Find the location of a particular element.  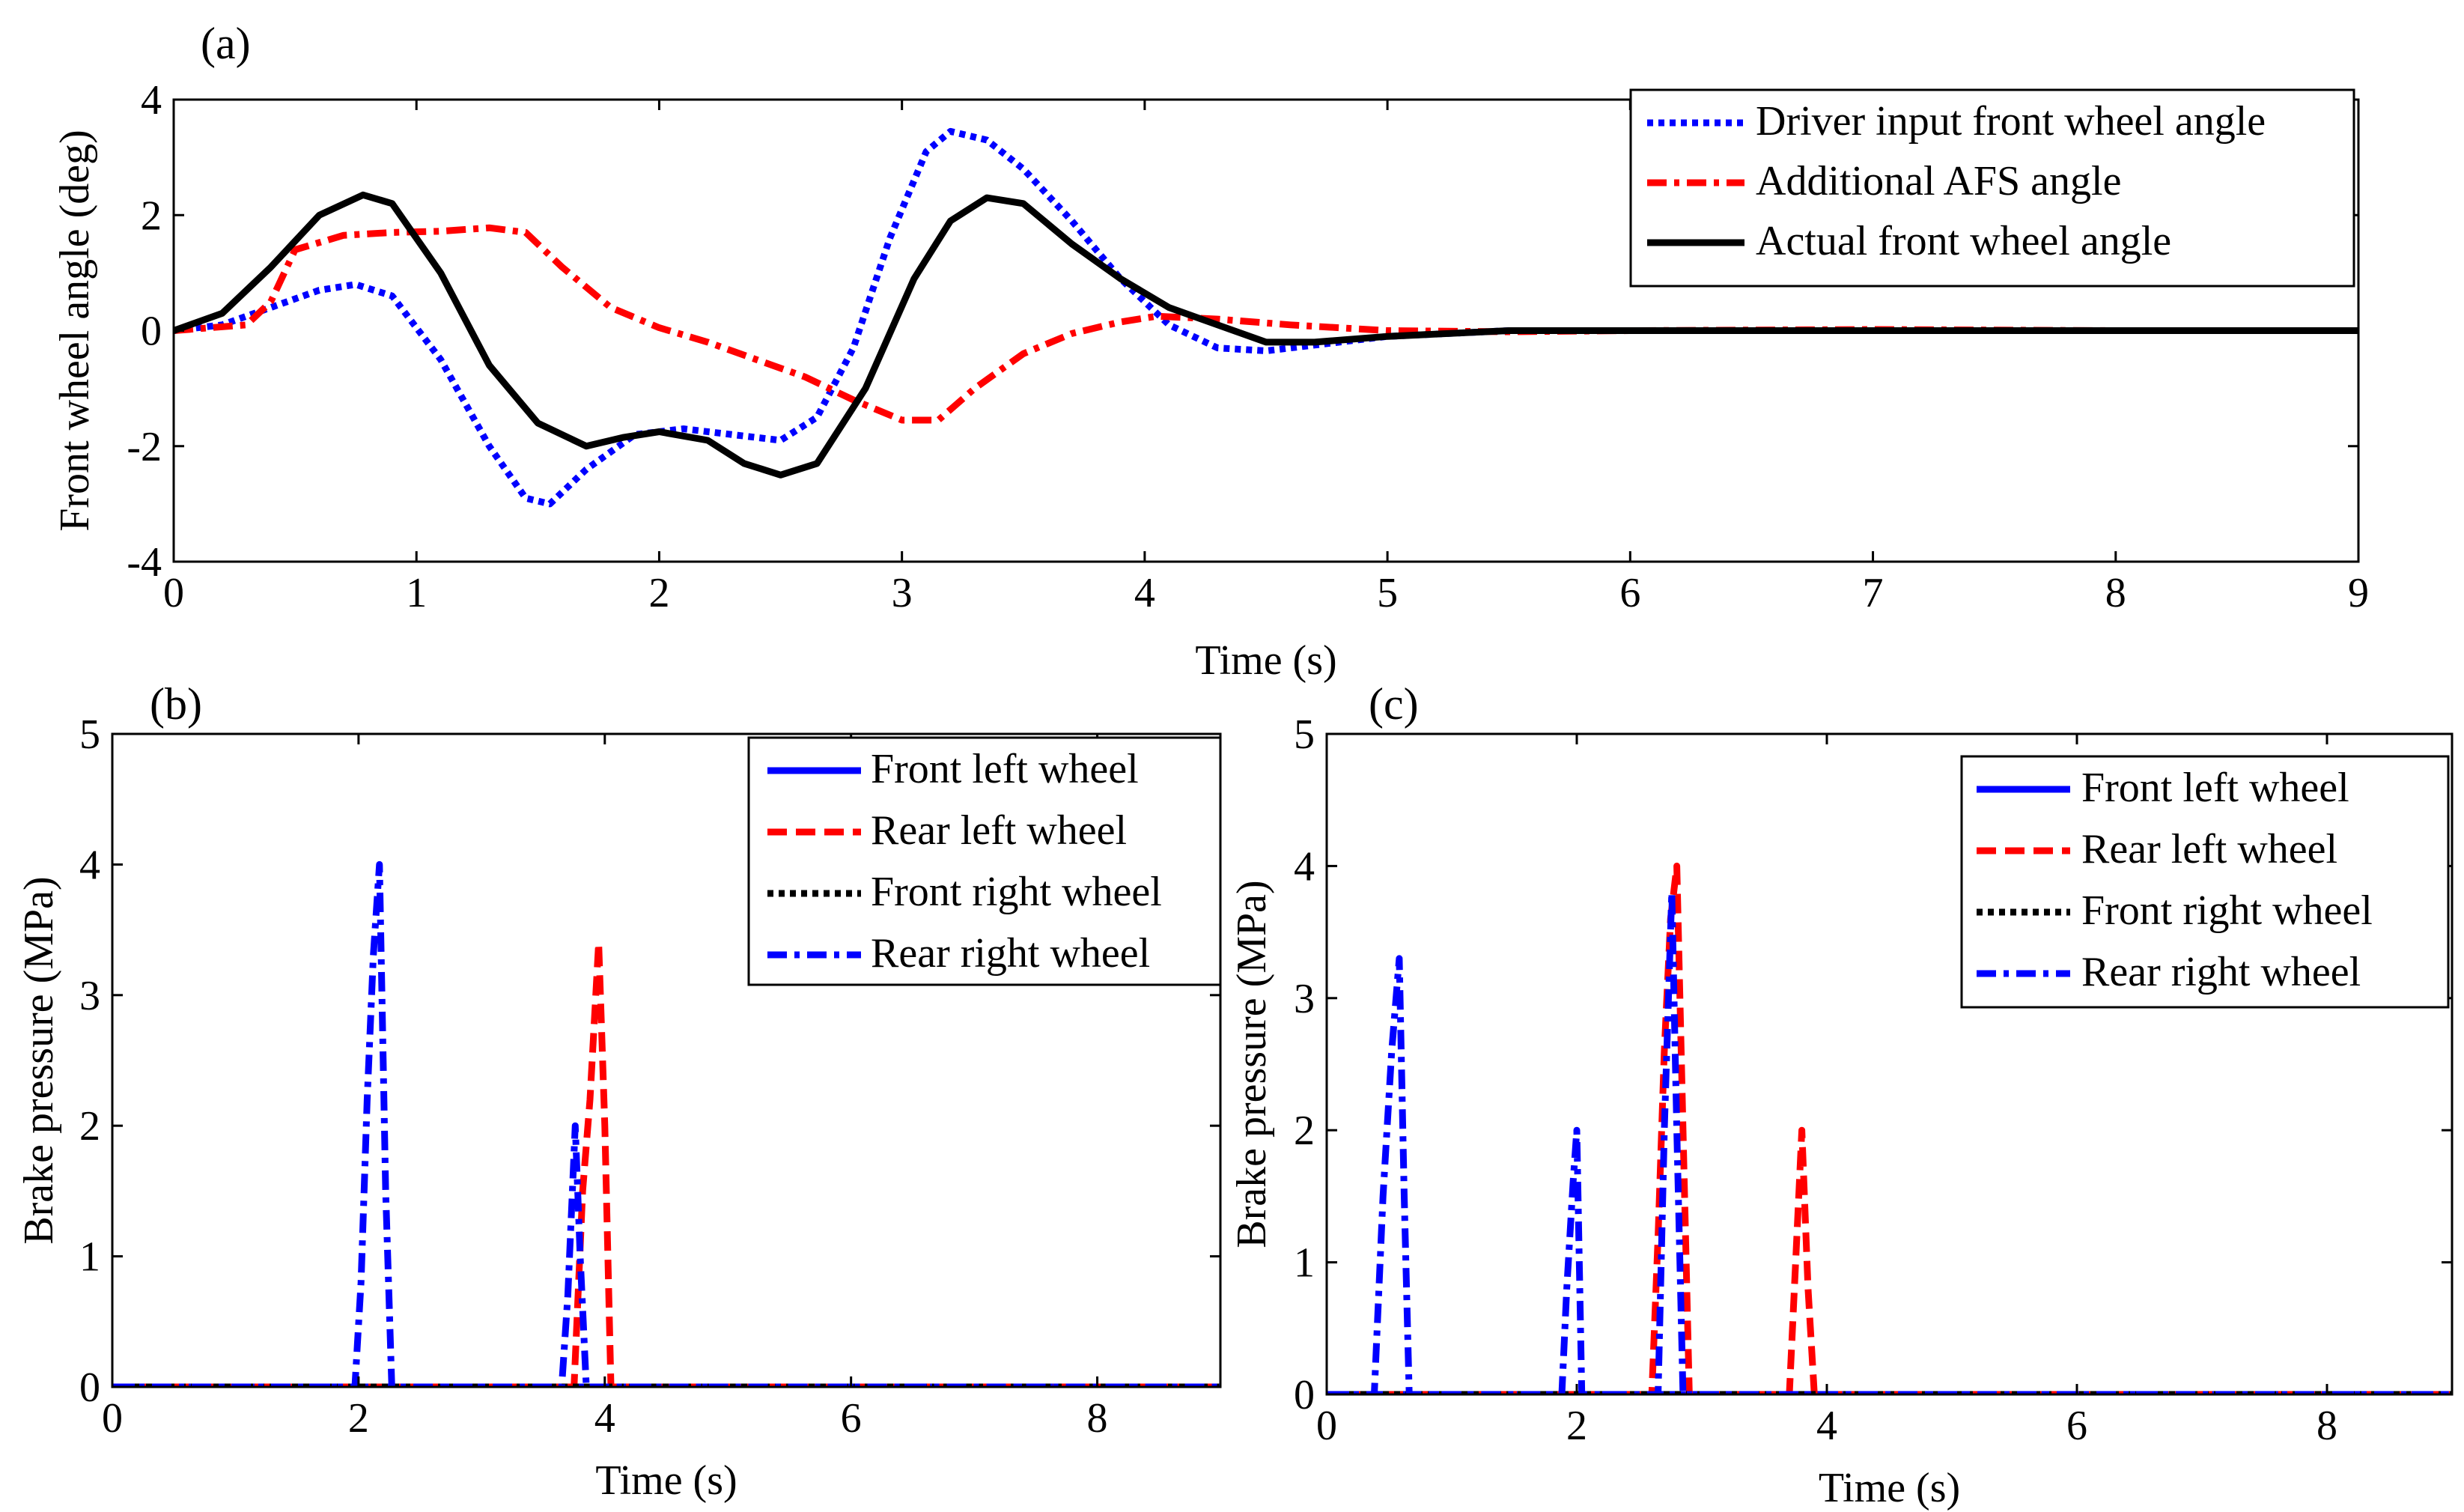

x-tick-label: 3 is located at coordinates (902, 593).